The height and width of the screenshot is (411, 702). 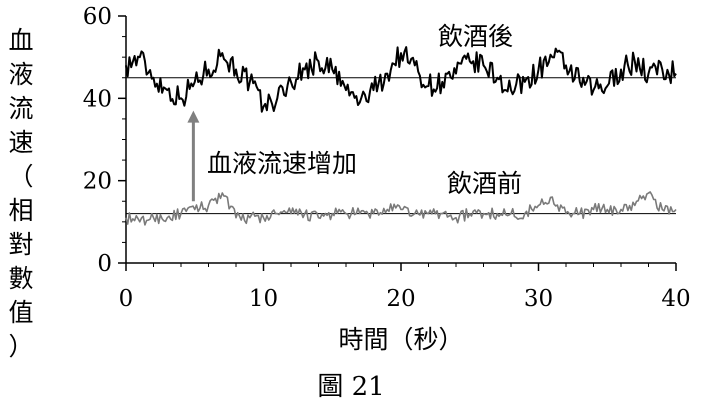 I want to click on y-axis-label-char: 血, so click(x=21, y=40).